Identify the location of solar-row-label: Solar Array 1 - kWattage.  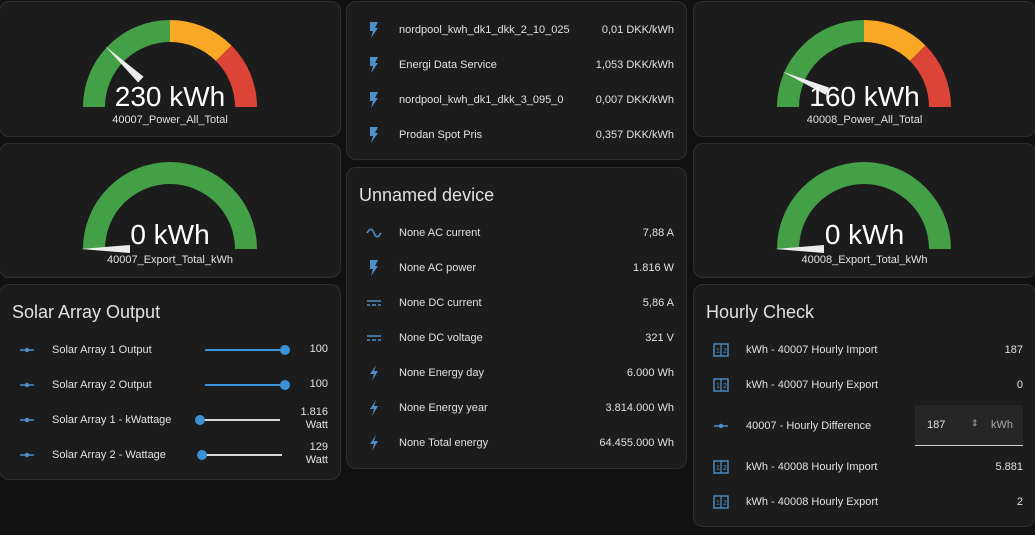
(112, 419).